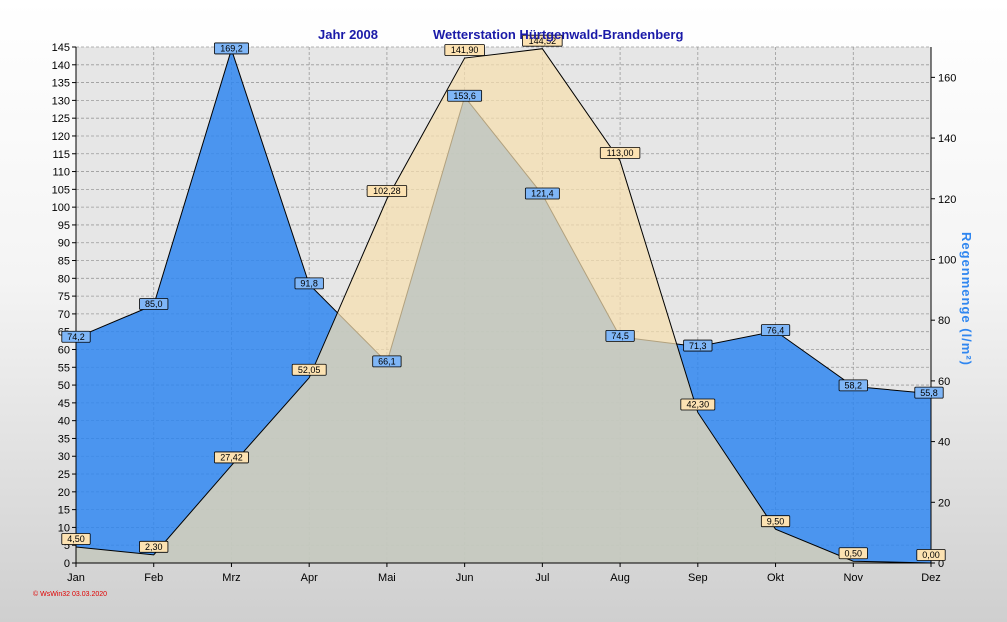 The height and width of the screenshot is (622, 1007). What do you see at coordinates (944, 321) in the screenshot?
I see `right-tick-label: 80` at bounding box center [944, 321].